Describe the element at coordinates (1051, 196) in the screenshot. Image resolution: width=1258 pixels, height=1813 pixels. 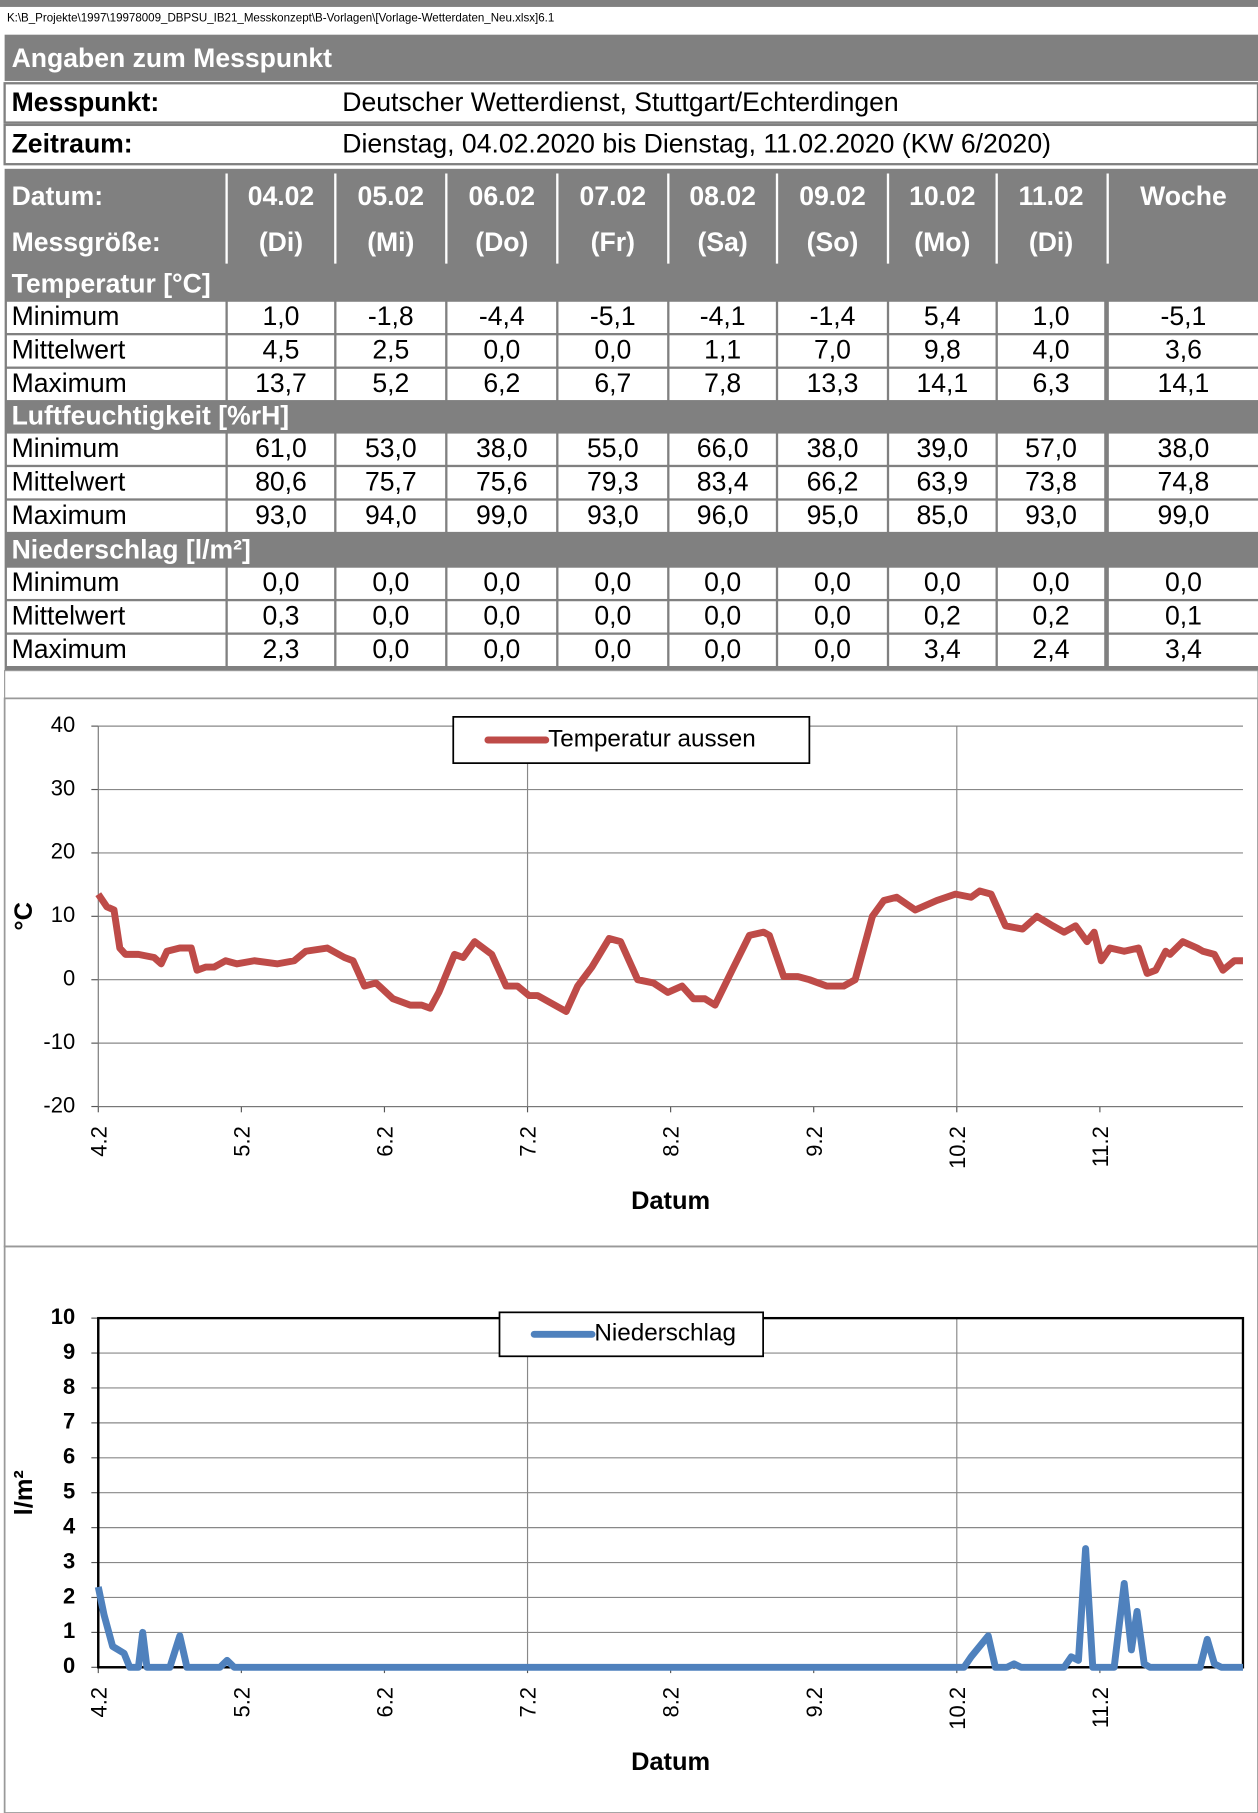
I see `header-cell: 11.02` at that location.